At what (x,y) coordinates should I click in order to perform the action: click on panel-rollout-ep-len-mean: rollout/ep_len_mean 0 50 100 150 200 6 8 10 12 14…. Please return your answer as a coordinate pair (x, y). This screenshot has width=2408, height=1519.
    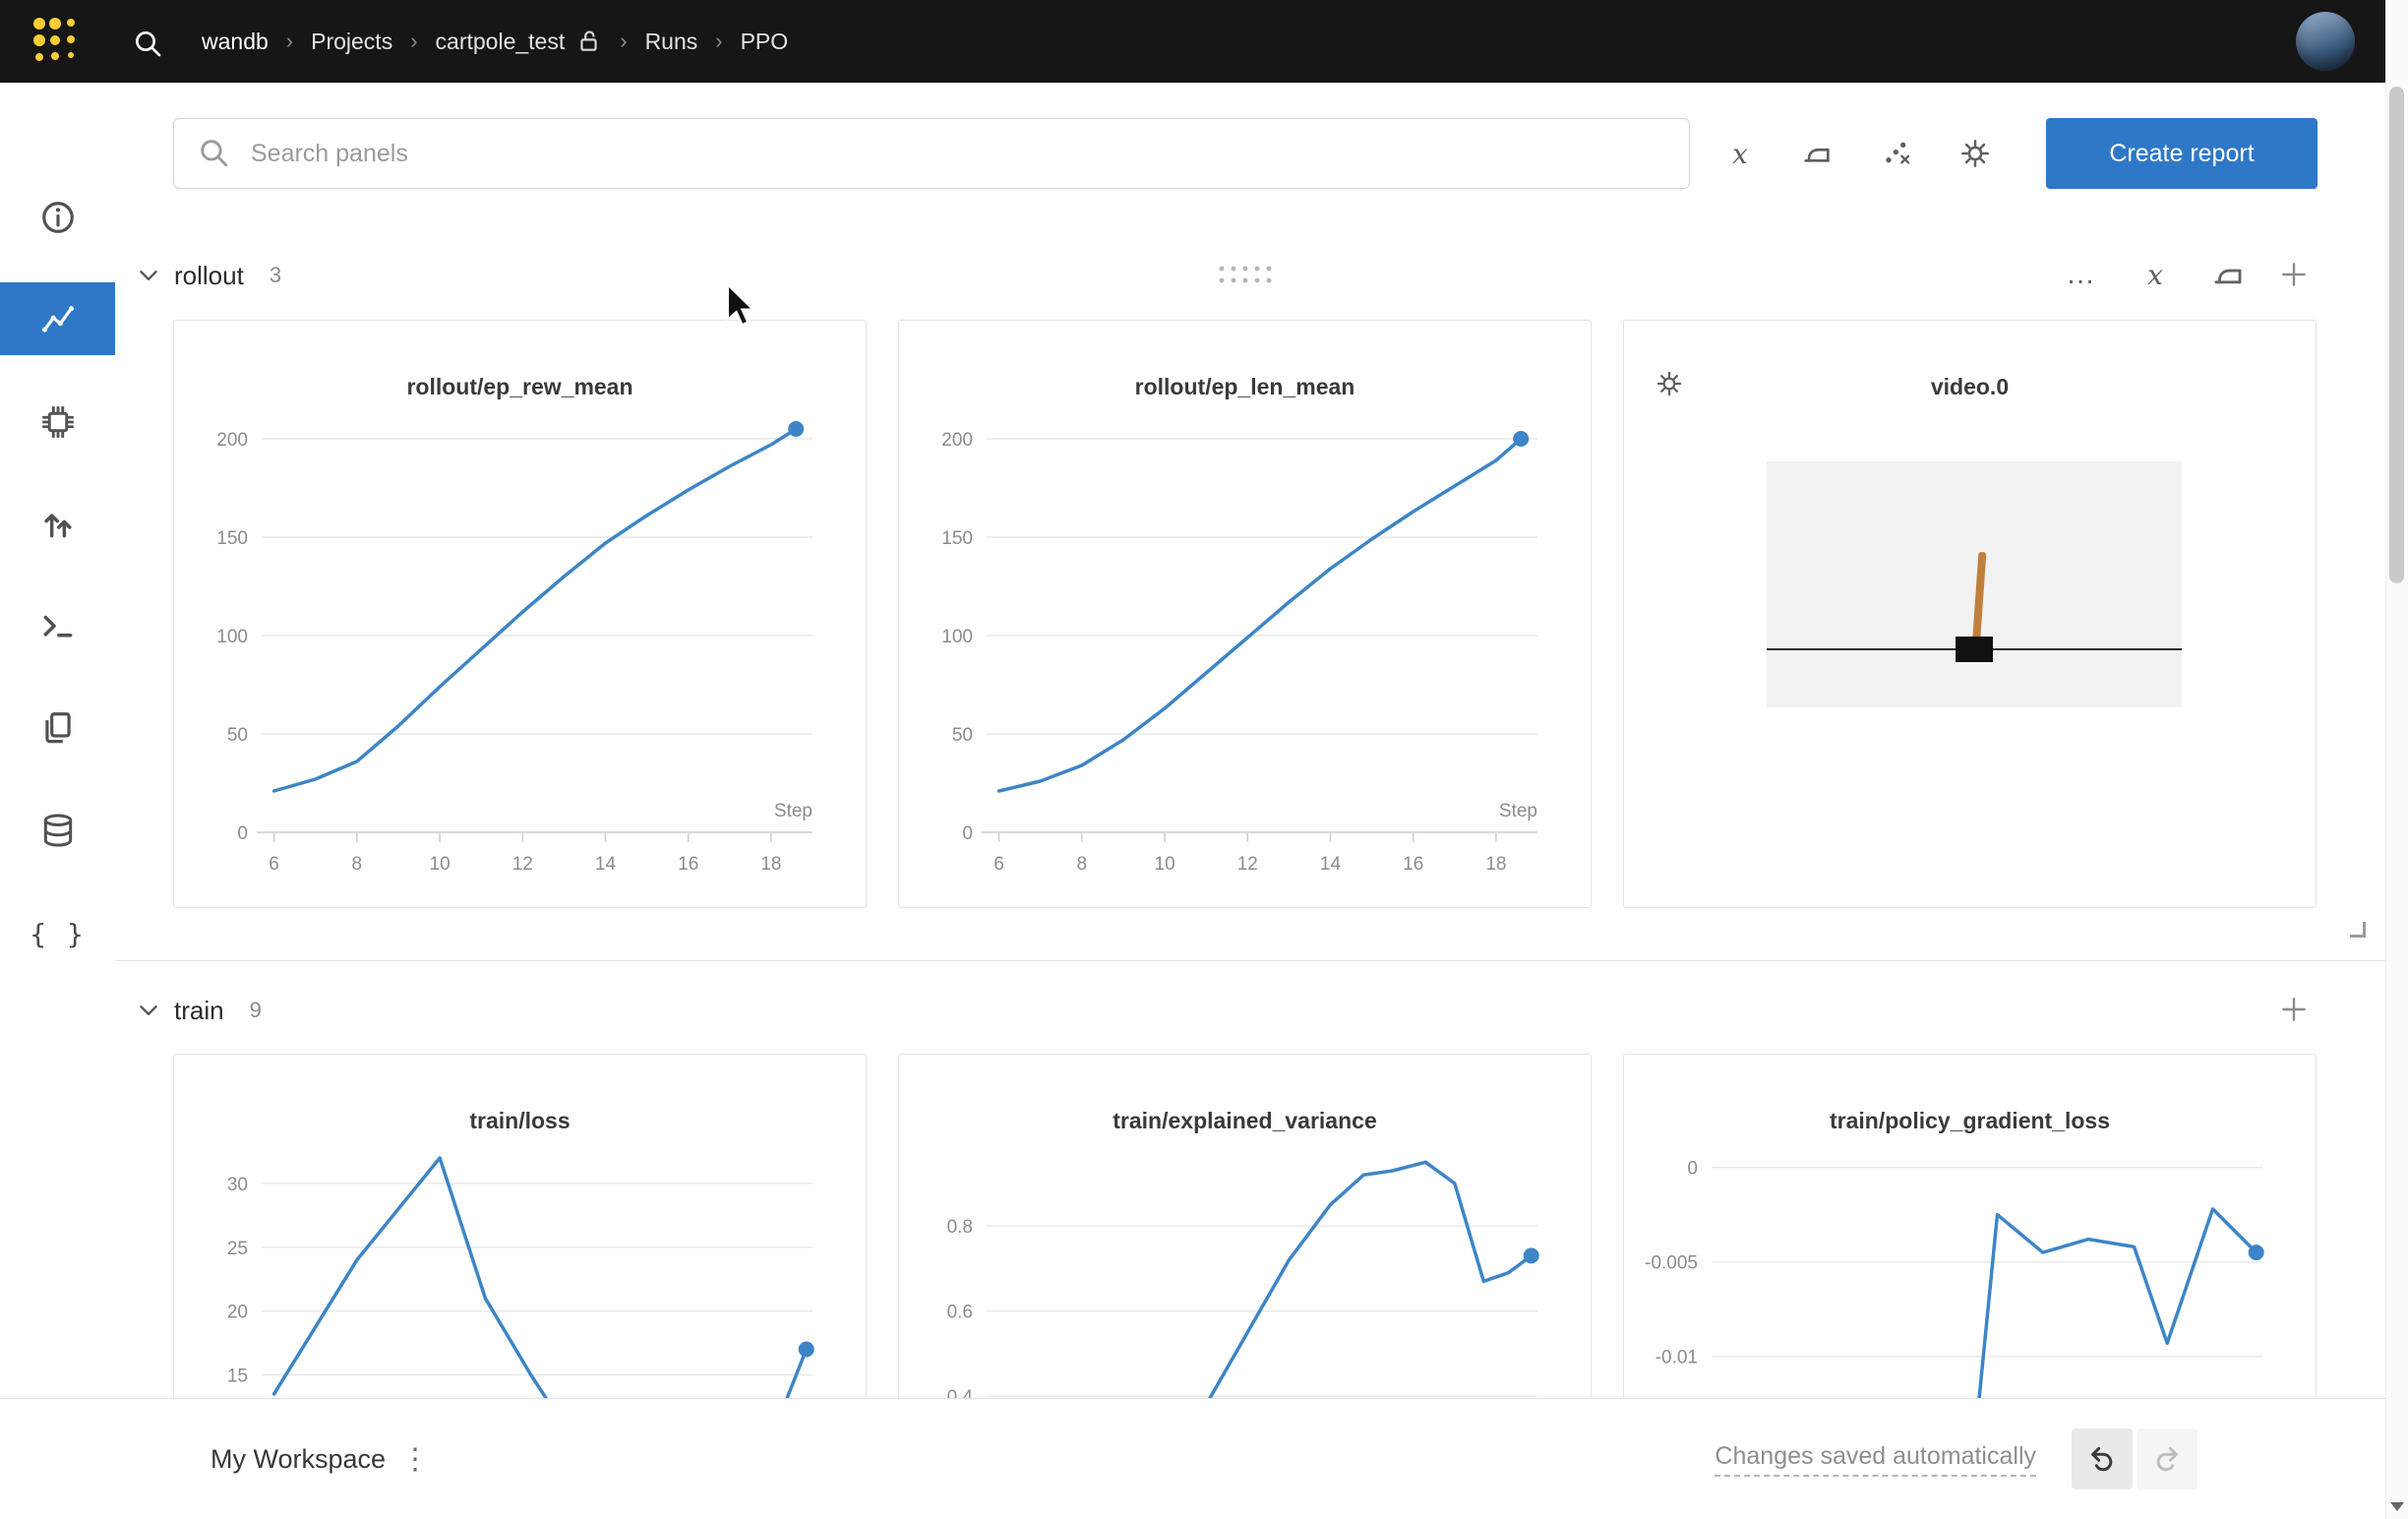
    Looking at the image, I should click on (1245, 614).